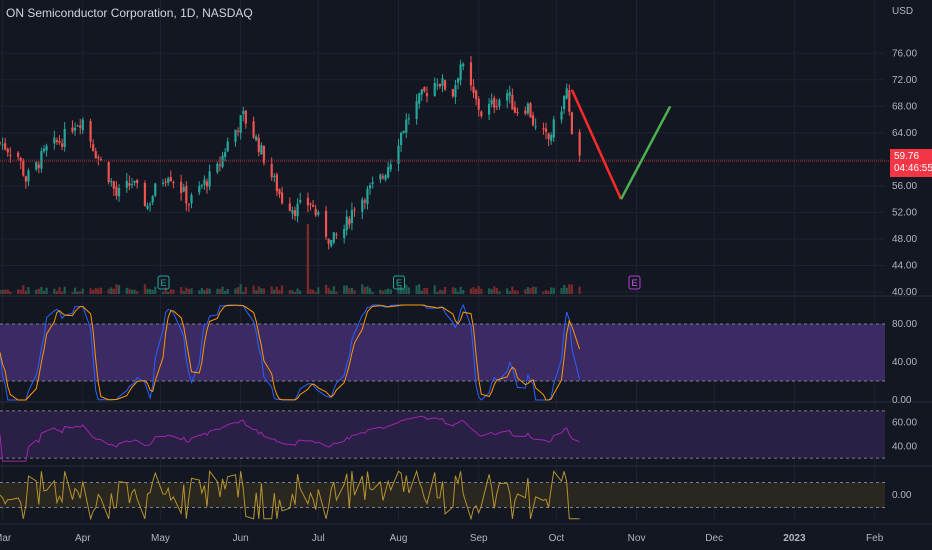 Image resolution: width=932 pixels, height=550 pixels. What do you see at coordinates (645, 152) in the screenshot?
I see `projection-up-line` at bounding box center [645, 152].